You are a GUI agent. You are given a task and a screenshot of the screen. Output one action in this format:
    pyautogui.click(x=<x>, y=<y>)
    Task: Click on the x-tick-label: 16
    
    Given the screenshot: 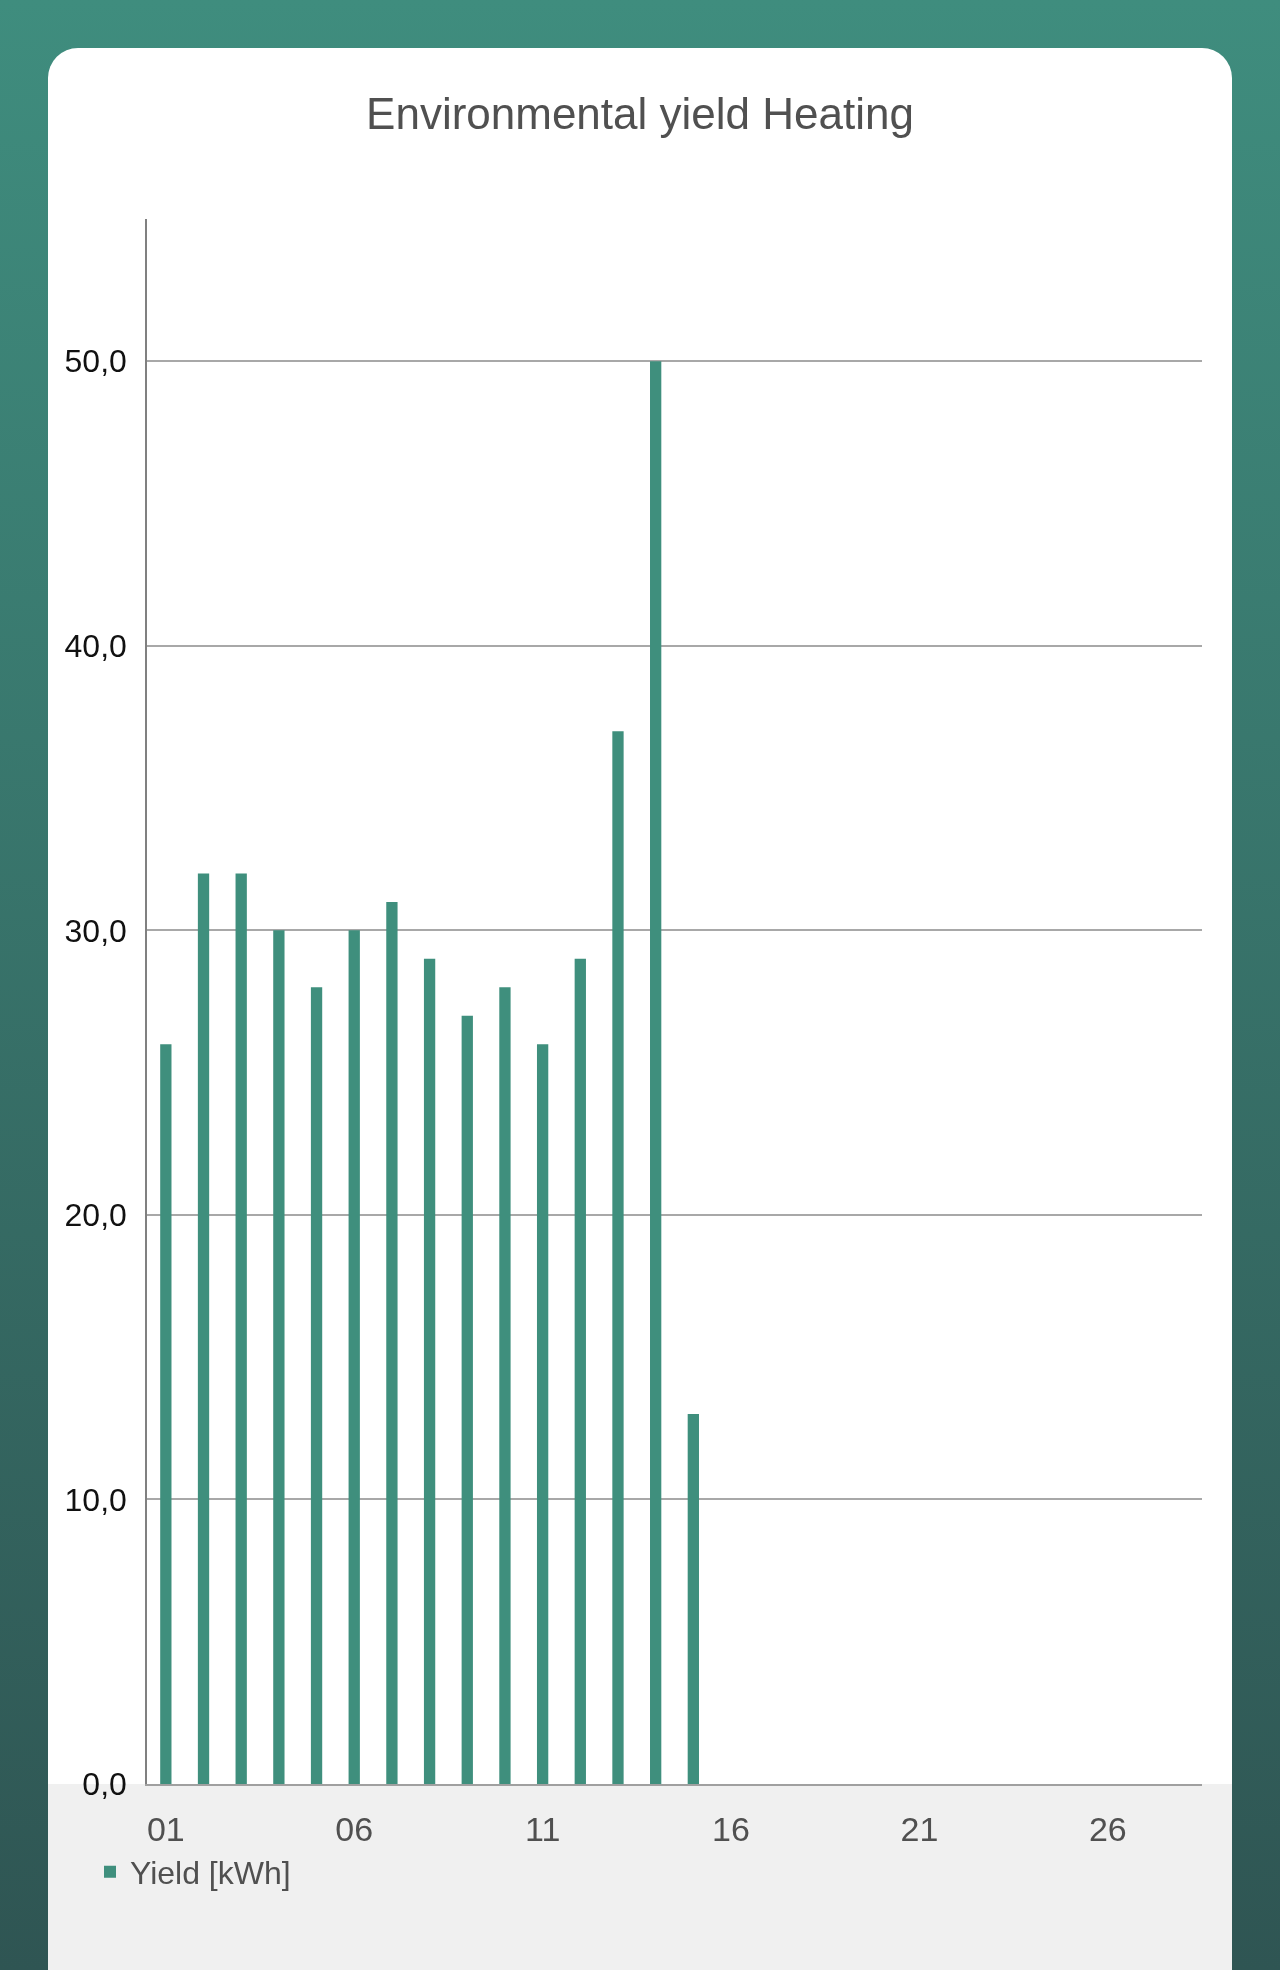 What is the action you would take?
    pyautogui.click(x=731, y=1828)
    